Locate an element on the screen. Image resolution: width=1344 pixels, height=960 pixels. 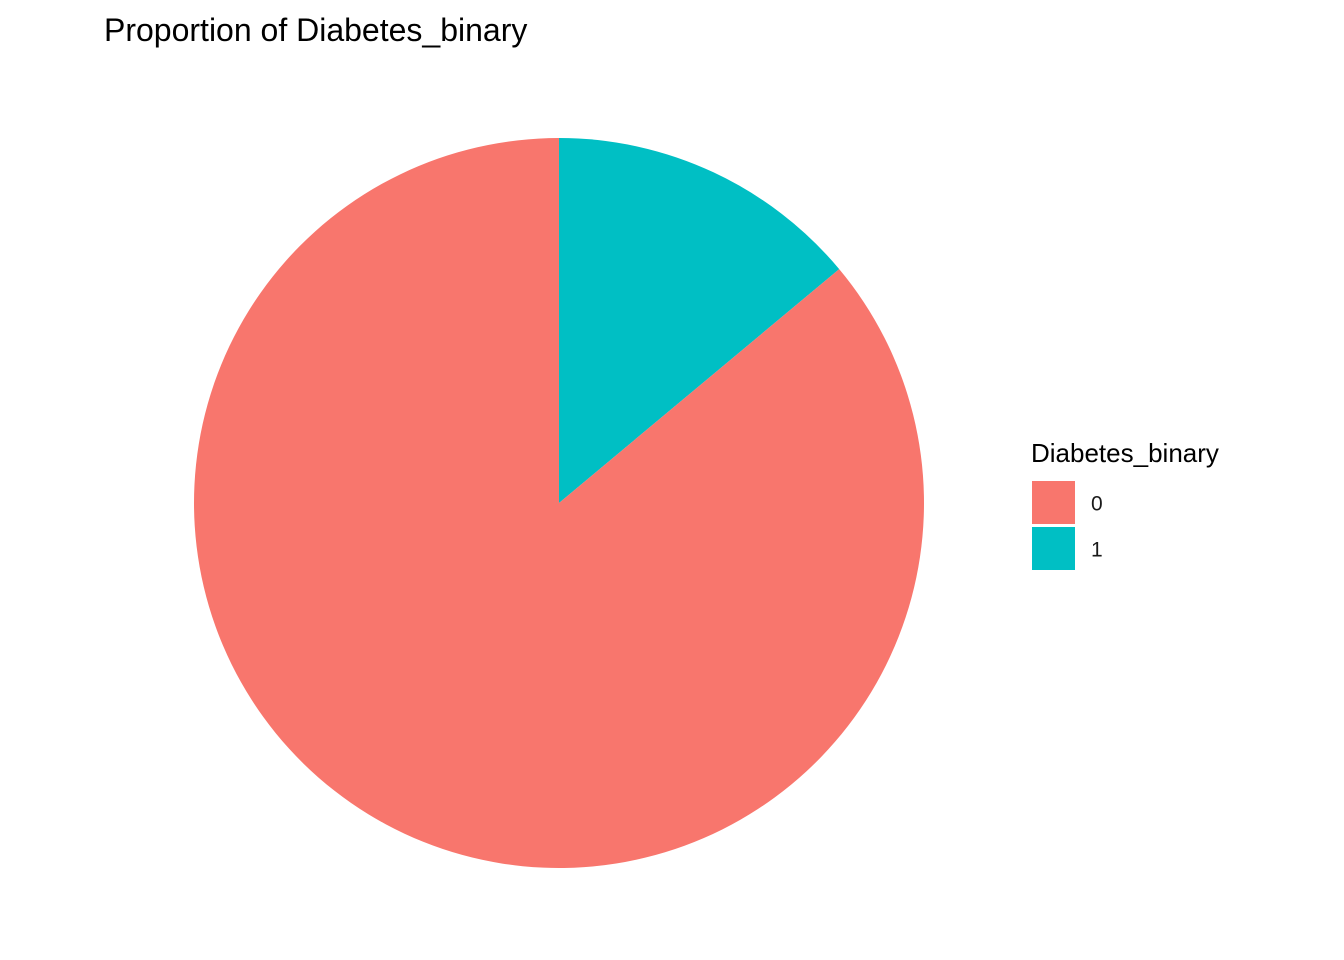
legend: Diabetes_binary 01 is located at coordinates (1125, 504).